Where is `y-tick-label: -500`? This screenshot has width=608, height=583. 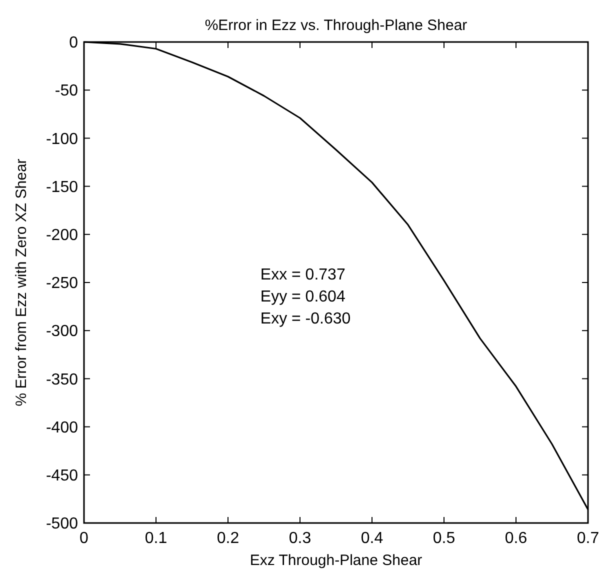
y-tick-label: -500 is located at coordinates (62, 524).